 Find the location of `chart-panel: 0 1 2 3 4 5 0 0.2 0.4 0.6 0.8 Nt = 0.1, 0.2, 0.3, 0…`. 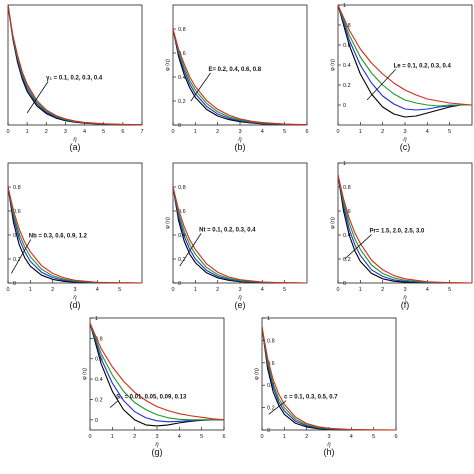

chart-panel: 0 1 2 3 4 5 0 0.2 0.4 0.6 0.8 Nt = 0.1, 0.2, 0.3, 0… is located at coordinates (236, 236).